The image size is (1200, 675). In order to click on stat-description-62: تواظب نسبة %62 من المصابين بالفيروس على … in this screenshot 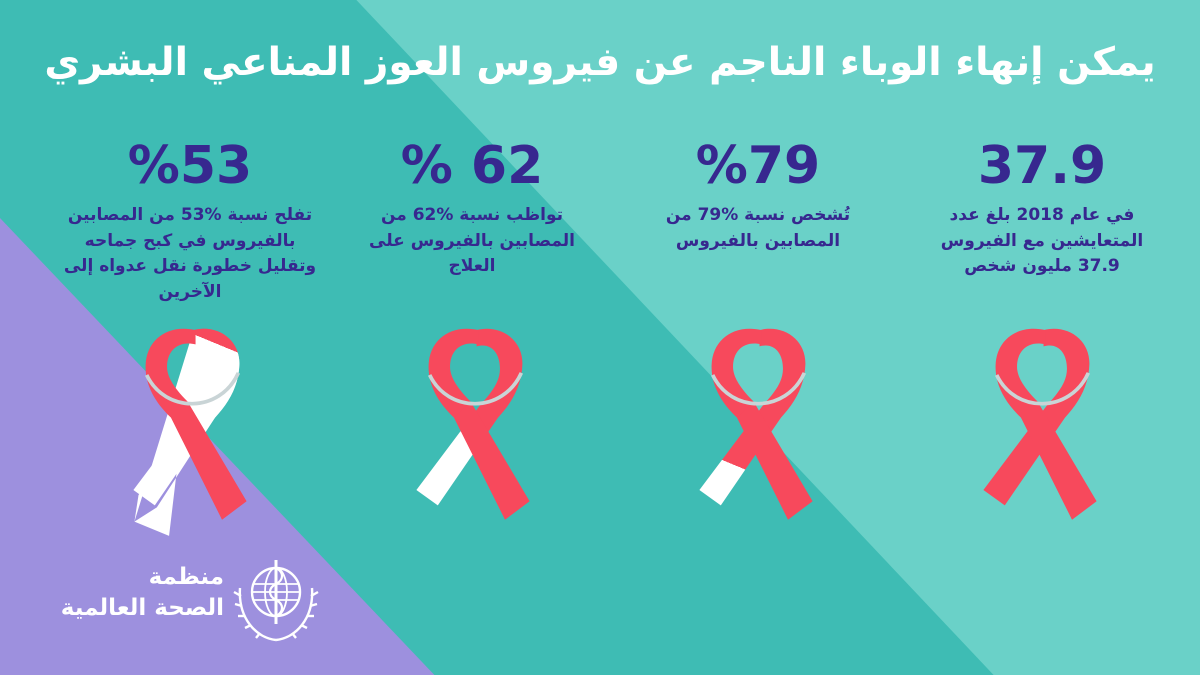, I will do `click(472, 241)`.